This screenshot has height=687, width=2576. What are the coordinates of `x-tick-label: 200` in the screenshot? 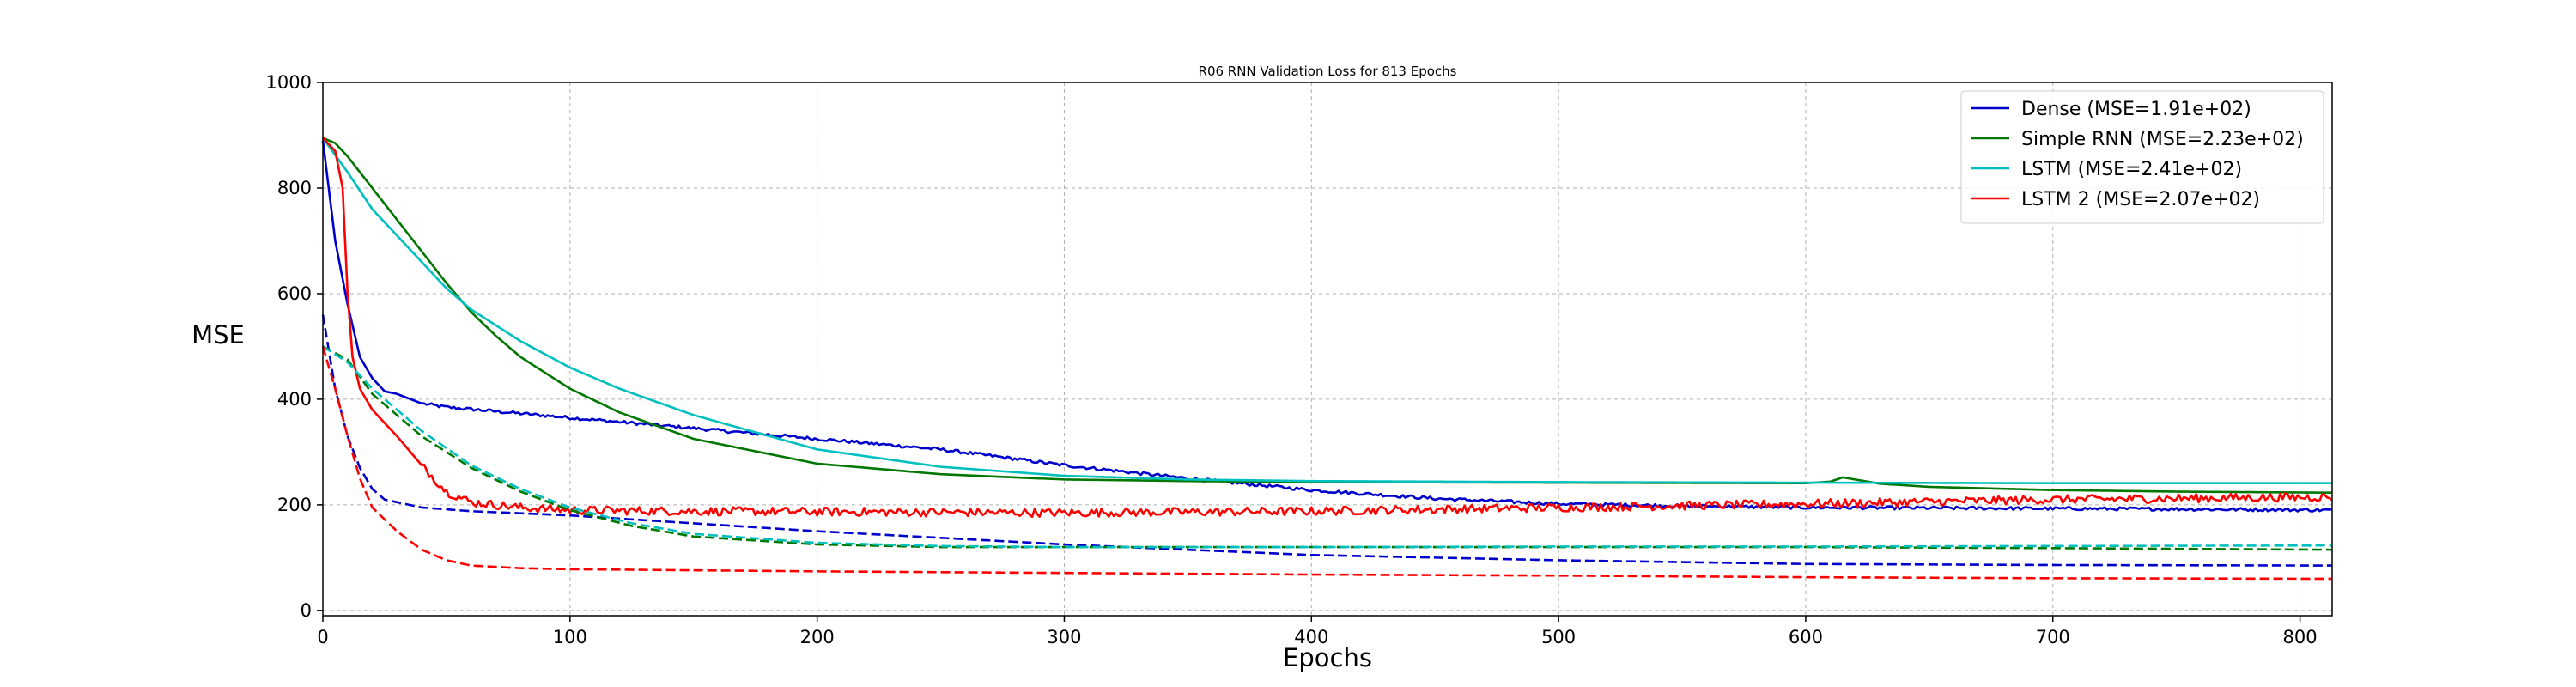 It's located at (817, 637).